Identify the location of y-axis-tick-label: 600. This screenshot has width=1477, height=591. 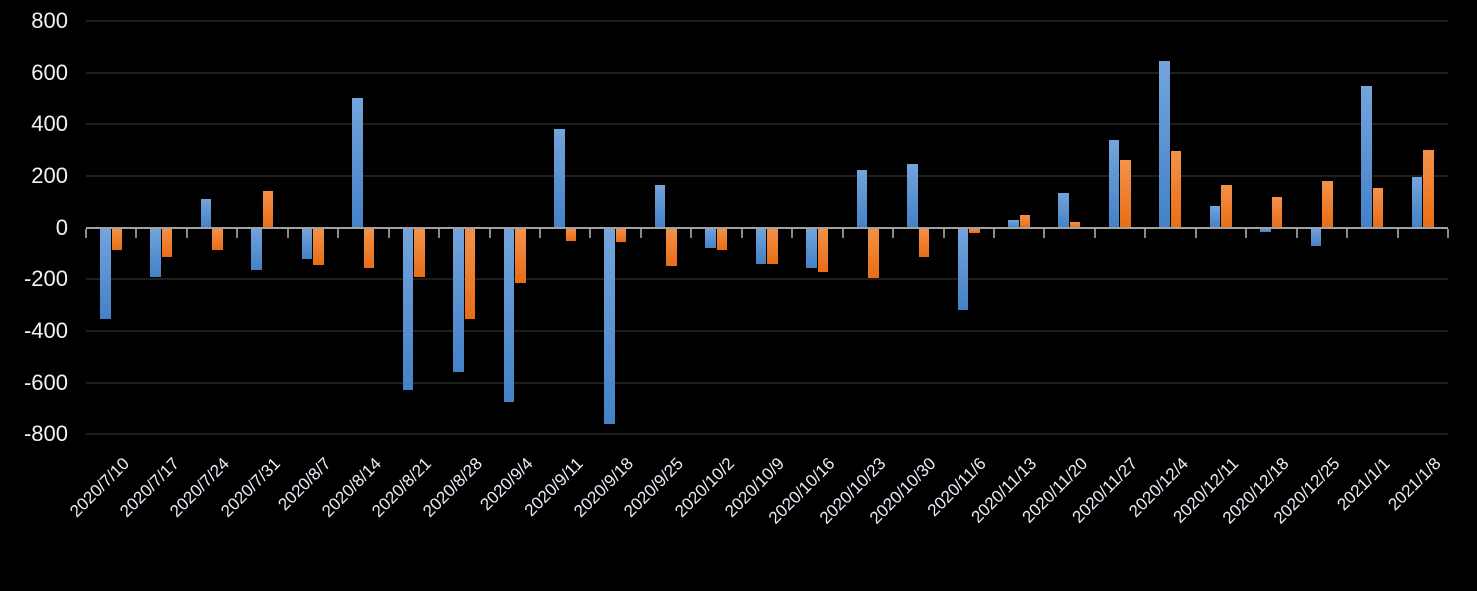
(49, 72).